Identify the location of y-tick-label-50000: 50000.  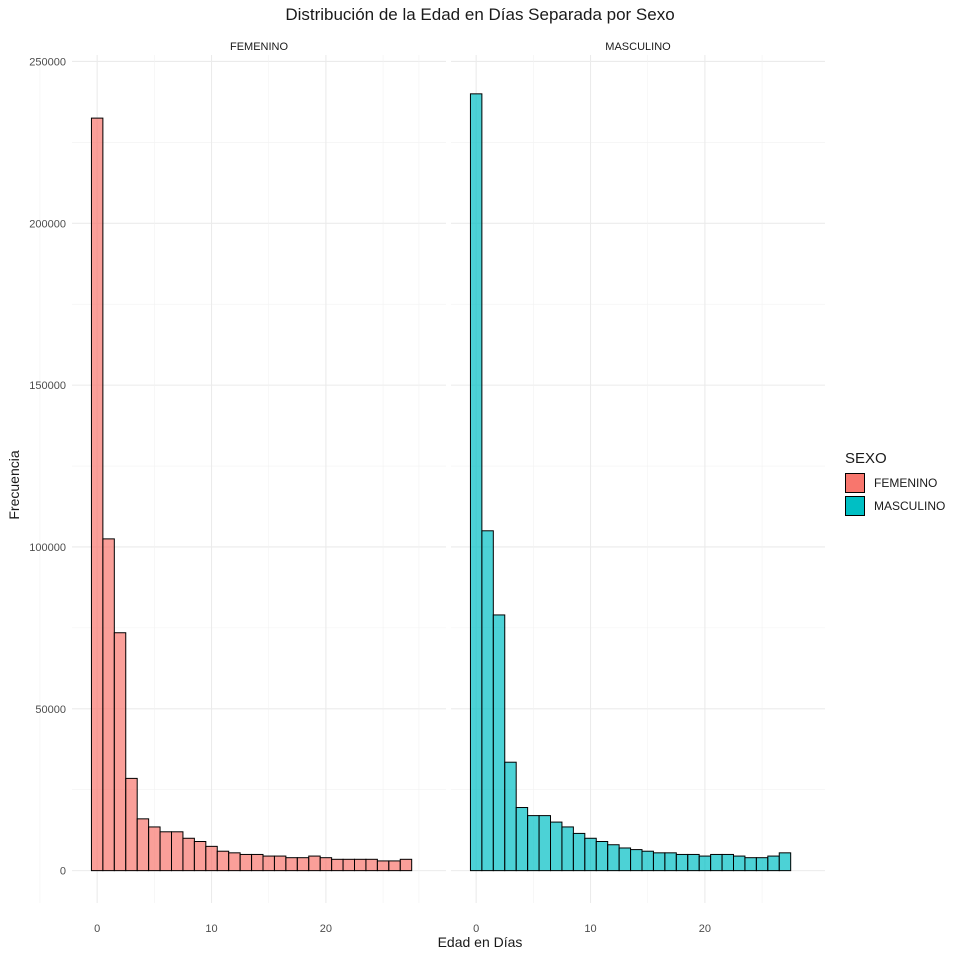
(50, 710).